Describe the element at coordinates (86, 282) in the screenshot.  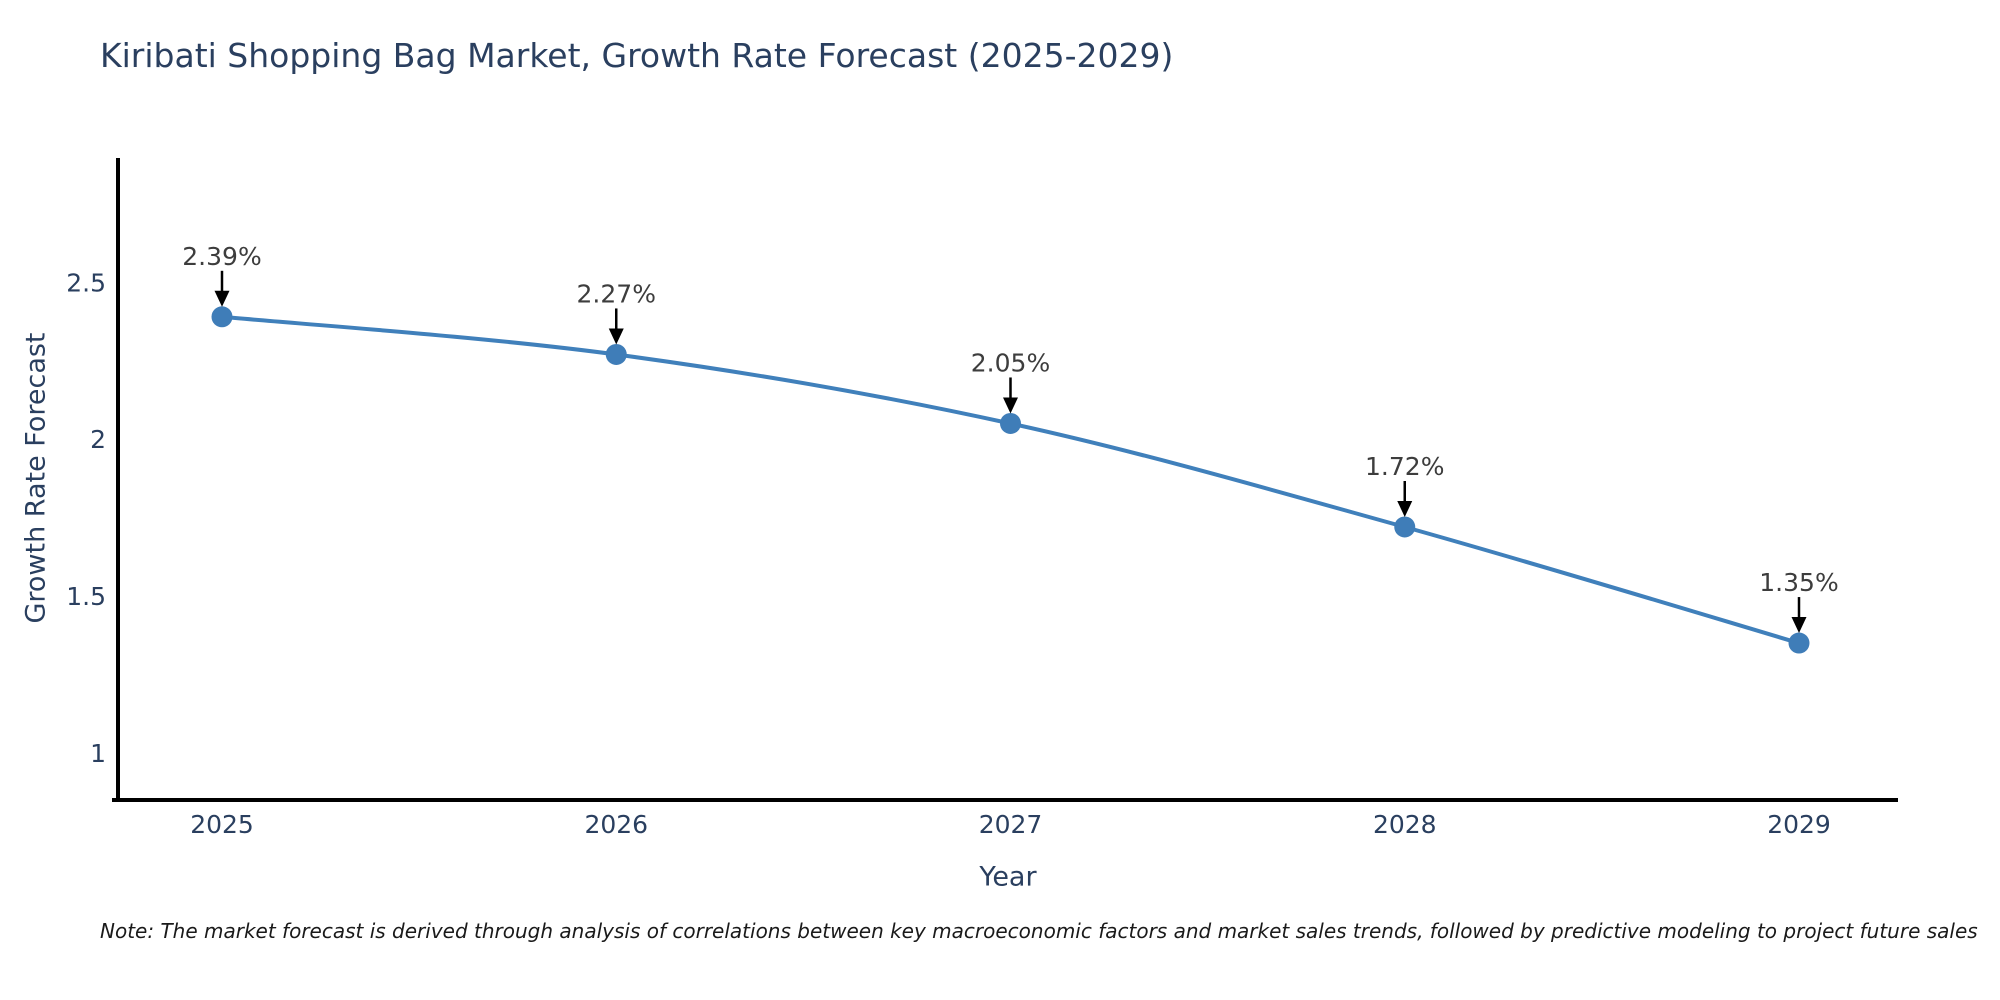
I see `y-tick-label: 2.5` at that location.